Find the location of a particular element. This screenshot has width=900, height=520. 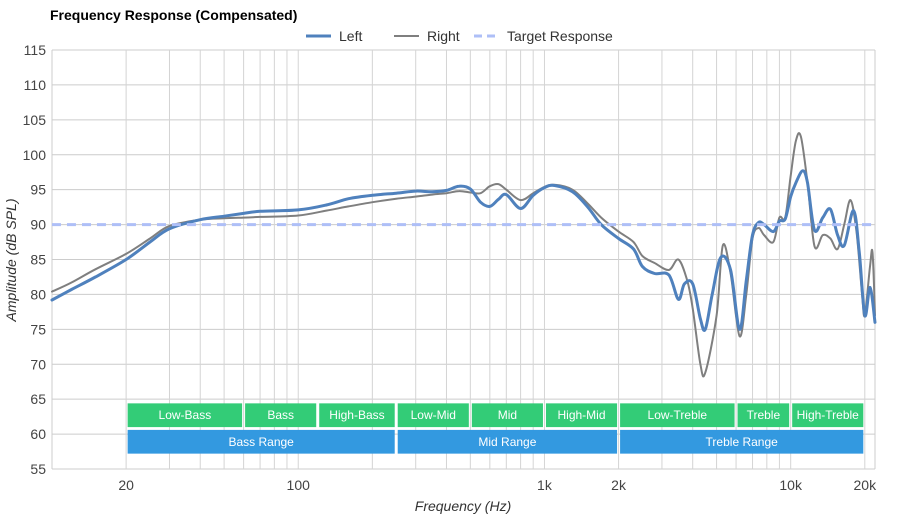

sub-band-label: Mid is located at coordinates (507, 415).